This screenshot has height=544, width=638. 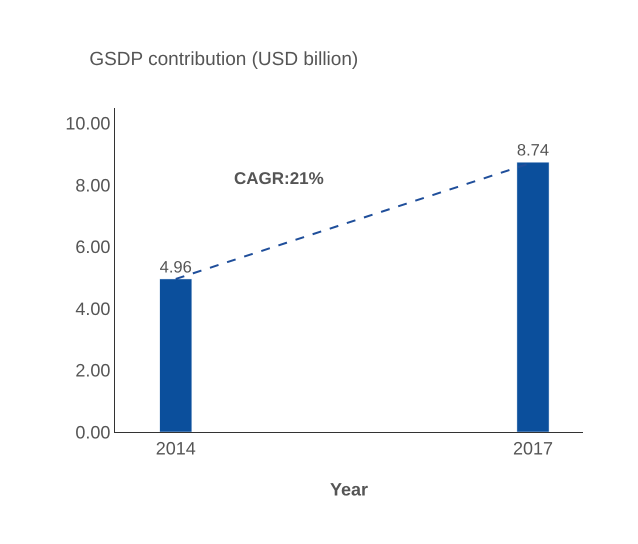 I want to click on data-label: 4.96, so click(x=176, y=267).